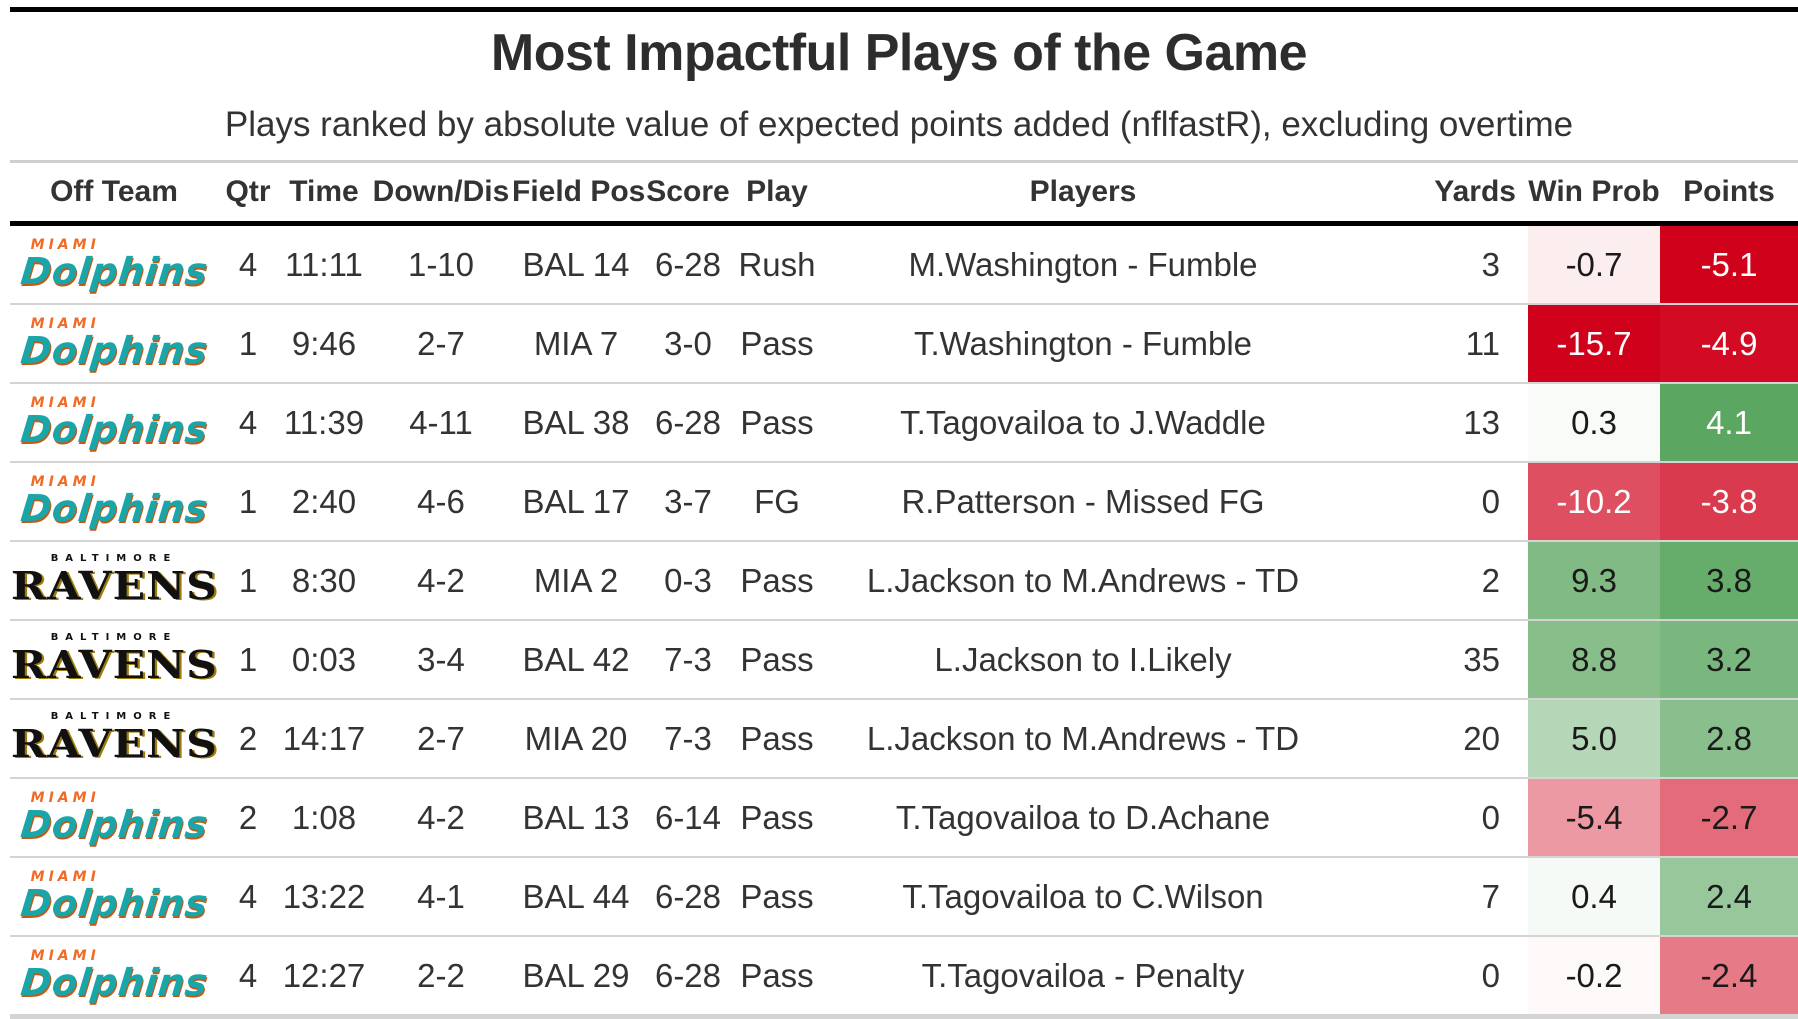 This screenshot has height=1019, width=1798. What do you see at coordinates (1083, 423) in the screenshot?
I see `players-cell: T.Tagovailoa to J.Waddle` at bounding box center [1083, 423].